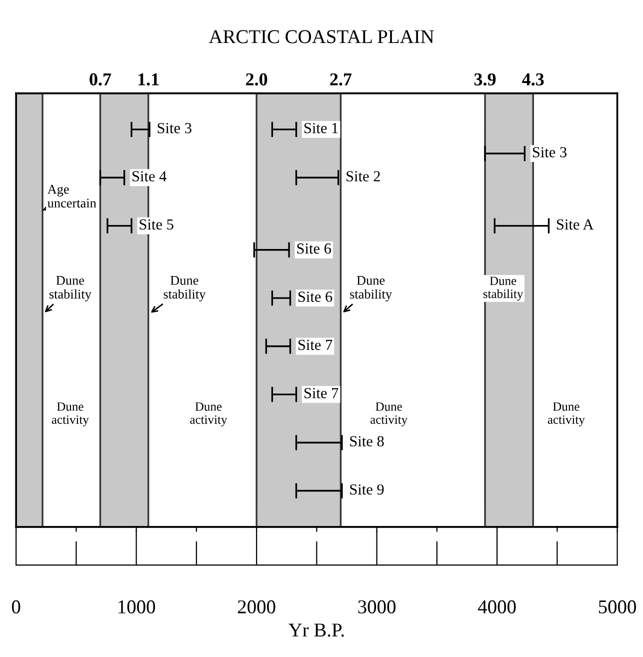 Image resolution: width=643 pixels, height=657 pixels. Describe the element at coordinates (16, 607) in the screenshot. I see `x-tick-label: 0` at that location.